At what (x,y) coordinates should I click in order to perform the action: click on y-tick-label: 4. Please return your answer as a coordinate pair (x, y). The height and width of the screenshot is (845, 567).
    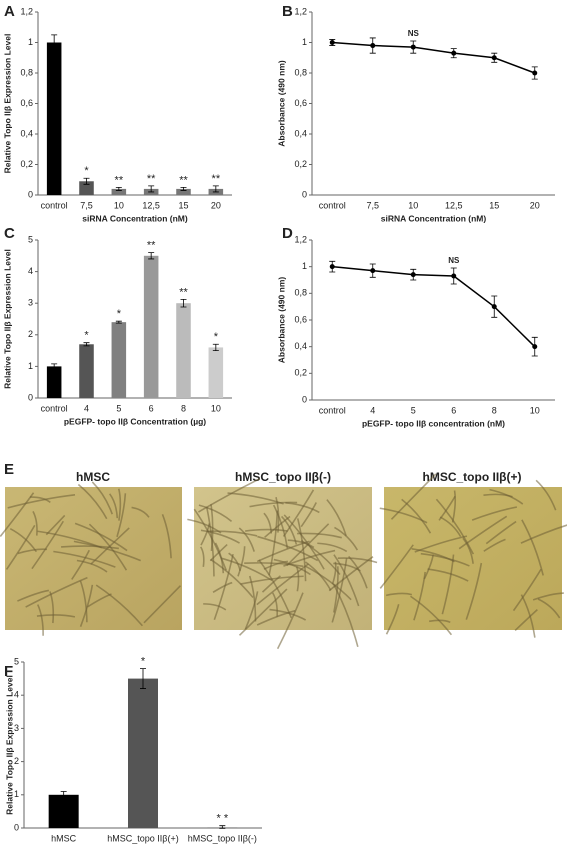
    Looking at the image, I should click on (30, 271).